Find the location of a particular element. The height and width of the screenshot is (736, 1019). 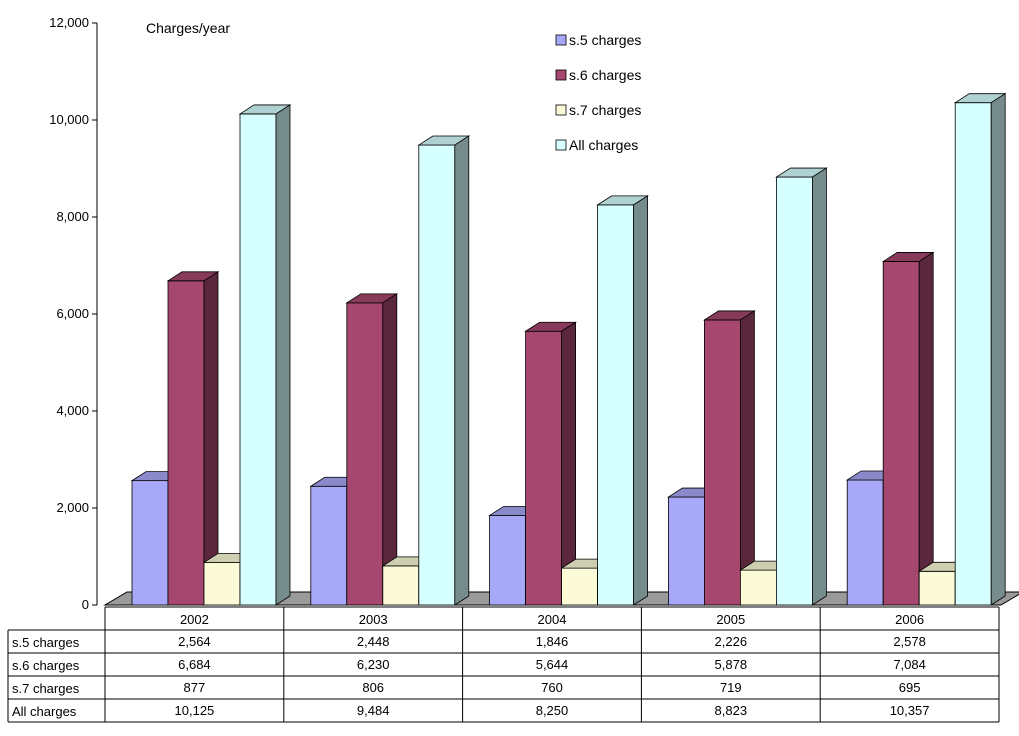

table-row-label: s.7 charges is located at coordinates (46, 688).